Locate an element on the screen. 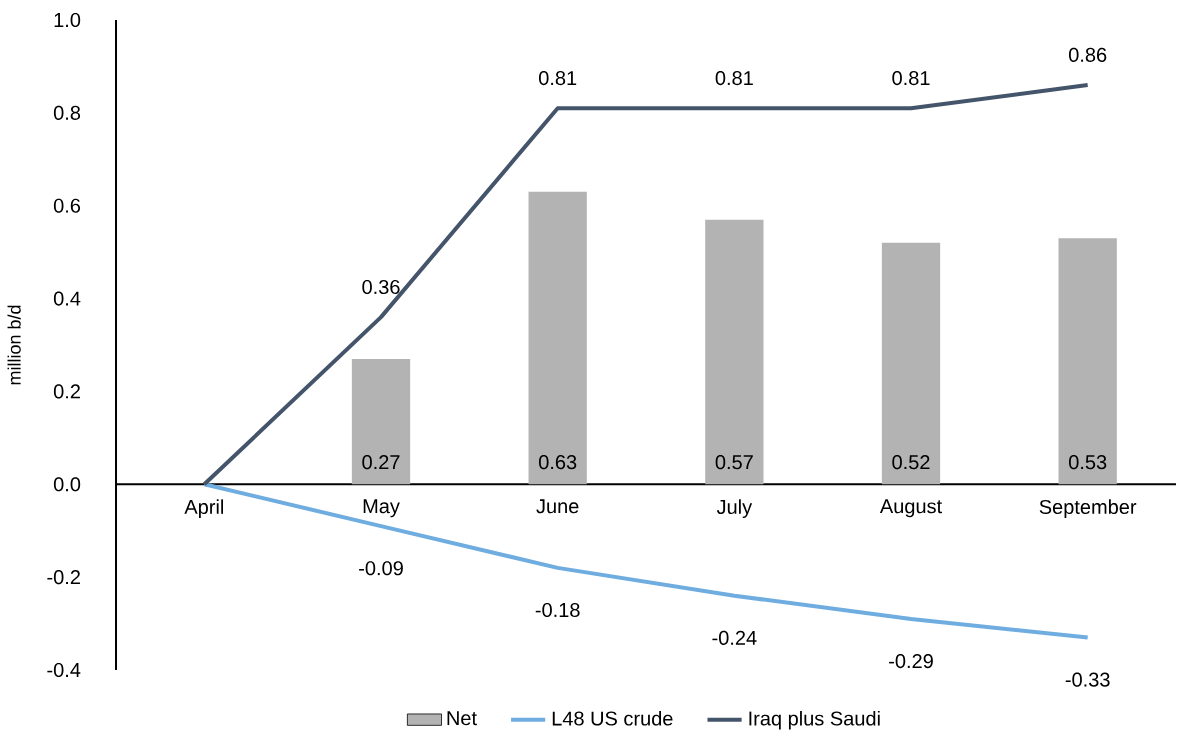 This screenshot has height=746, width=1182. data-label: 0.86 is located at coordinates (1088, 54).